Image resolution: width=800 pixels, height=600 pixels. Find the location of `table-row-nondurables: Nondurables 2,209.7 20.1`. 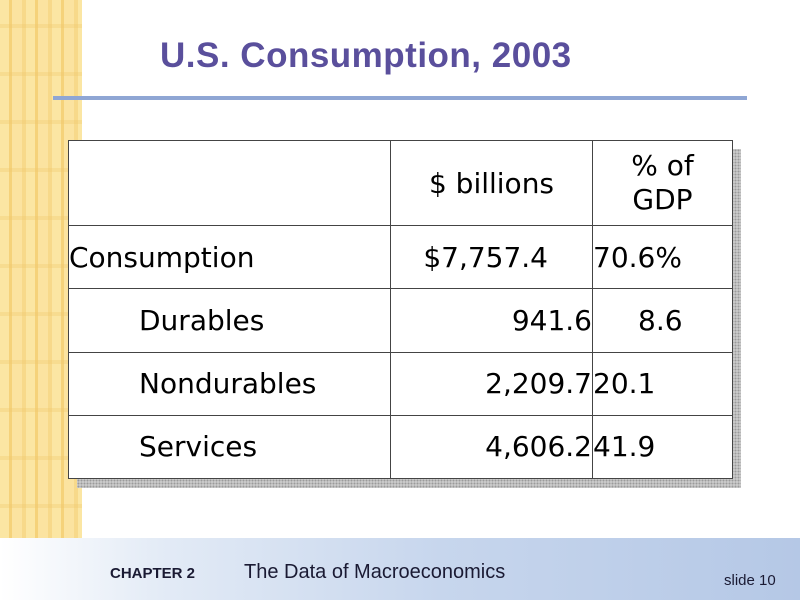

table-row-nondurables: Nondurables 2,209.7 20.1 is located at coordinates (400, 383).